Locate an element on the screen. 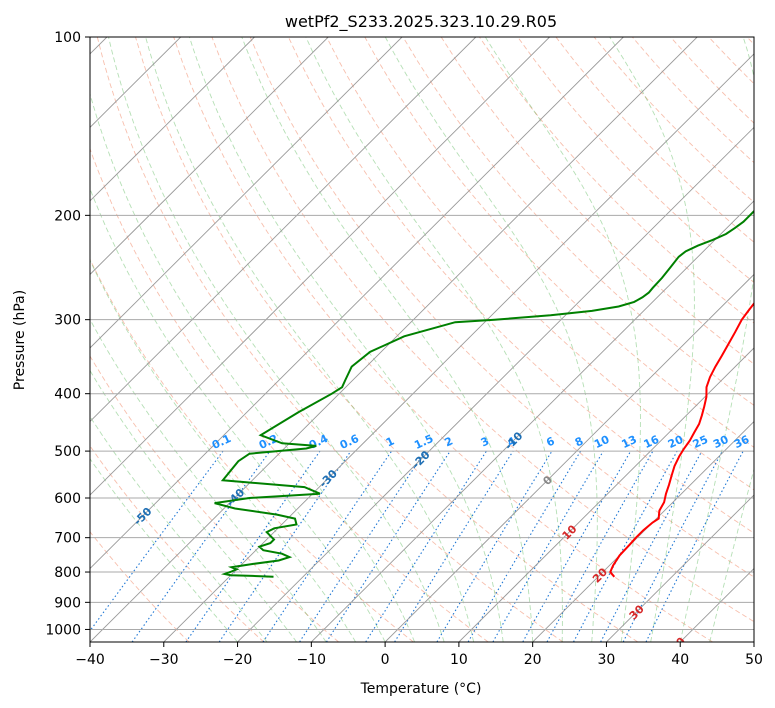 This screenshot has height=708, width=775. x-tick-label: −40 is located at coordinates (90, 660).